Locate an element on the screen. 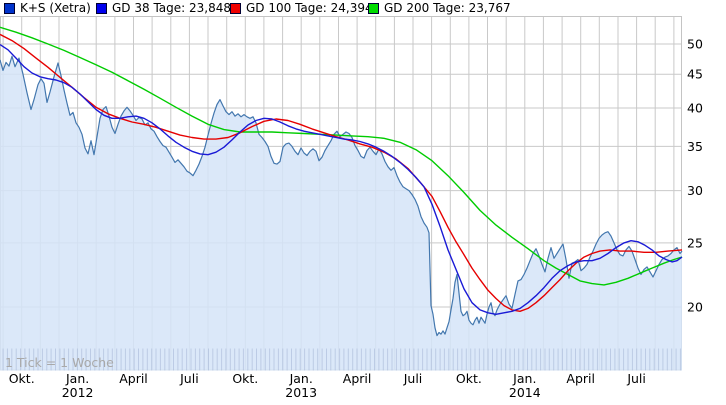  y-axis-tick-label: 20 is located at coordinates (695, 307).